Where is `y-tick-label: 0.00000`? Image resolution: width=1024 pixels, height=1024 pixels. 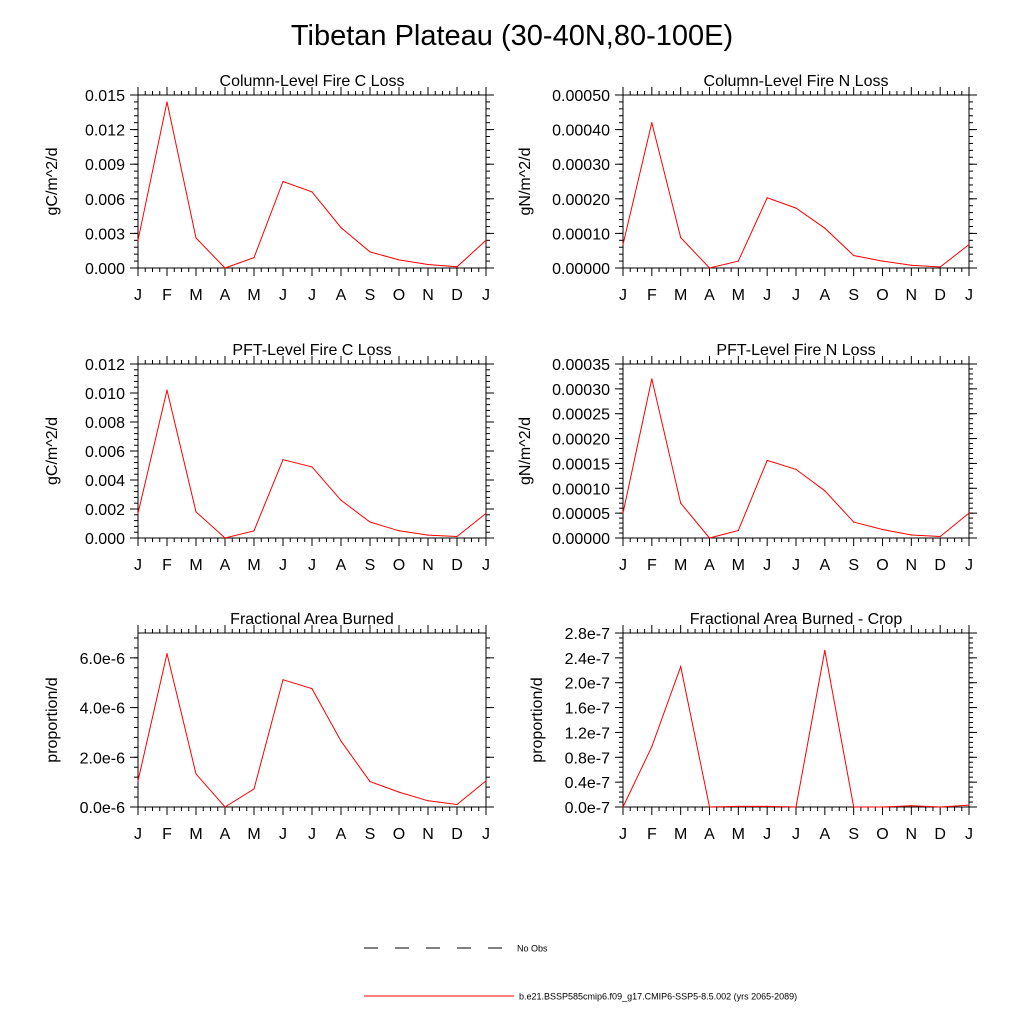
y-tick-label: 0.00000 is located at coordinates (581, 539).